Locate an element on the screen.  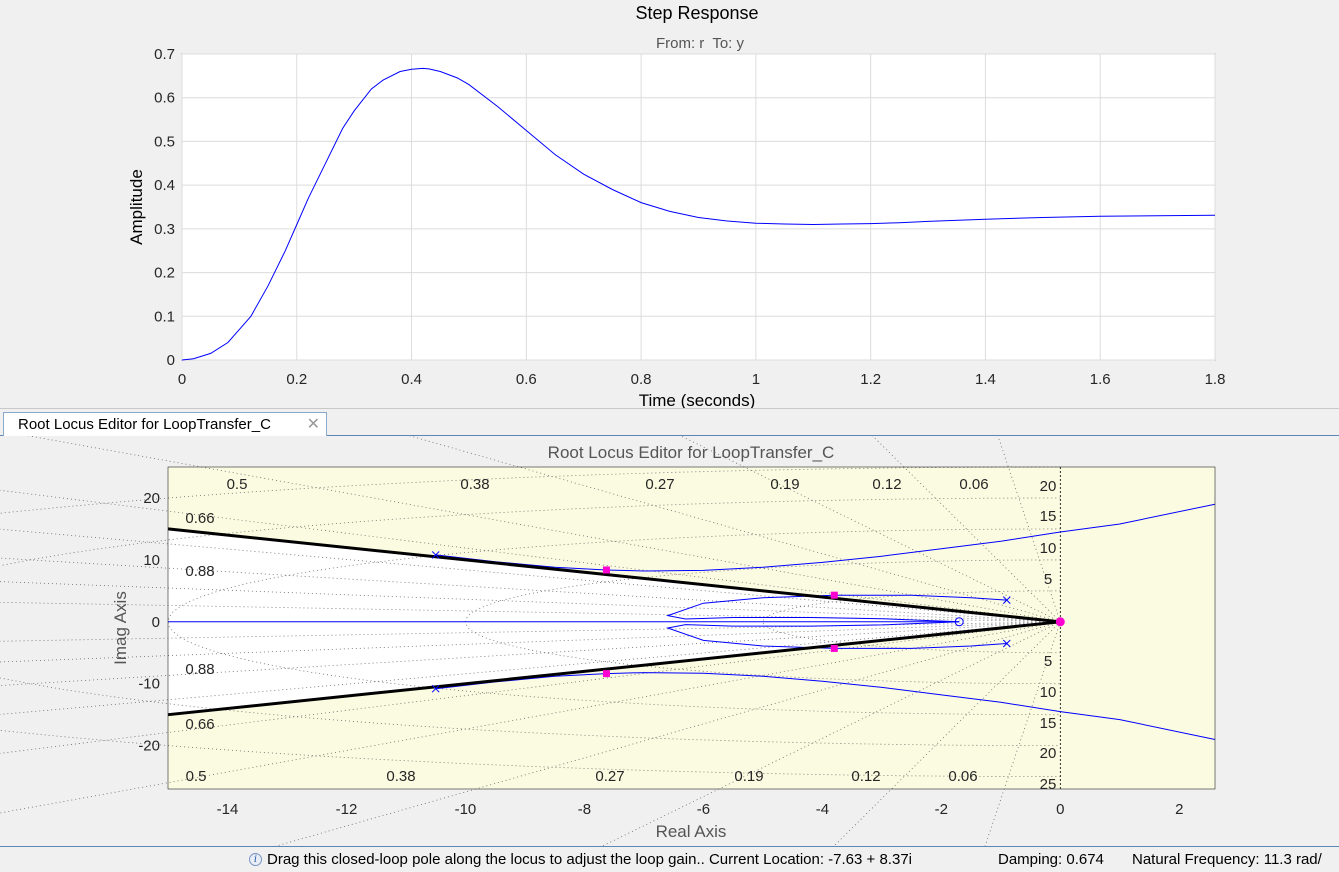
rl-frequency-label: 25 is located at coordinates (1048, 784).